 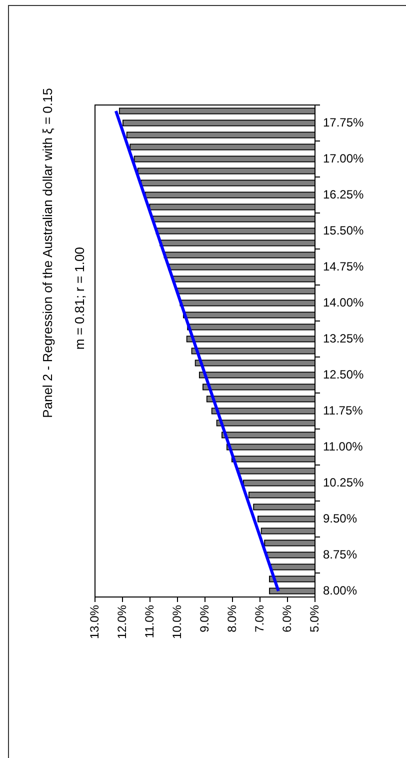 I want to click on y-tick-label: 11.75%, so click(x=343, y=410).